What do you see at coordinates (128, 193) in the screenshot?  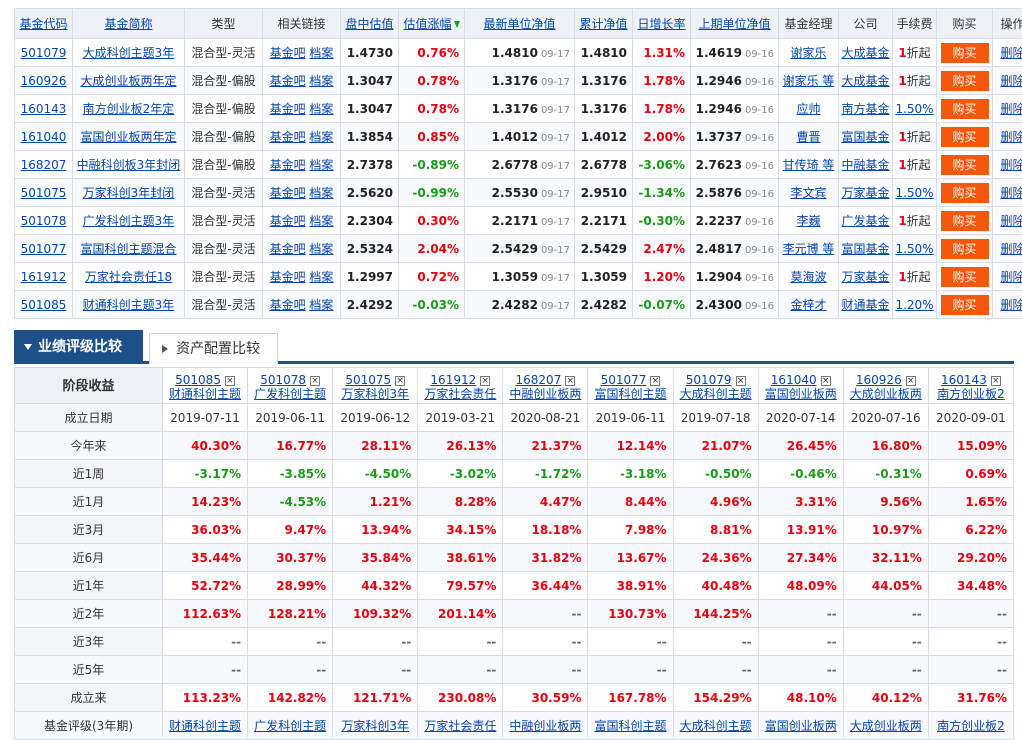 I see `fund-name-link: 万家科创3年封闭` at bounding box center [128, 193].